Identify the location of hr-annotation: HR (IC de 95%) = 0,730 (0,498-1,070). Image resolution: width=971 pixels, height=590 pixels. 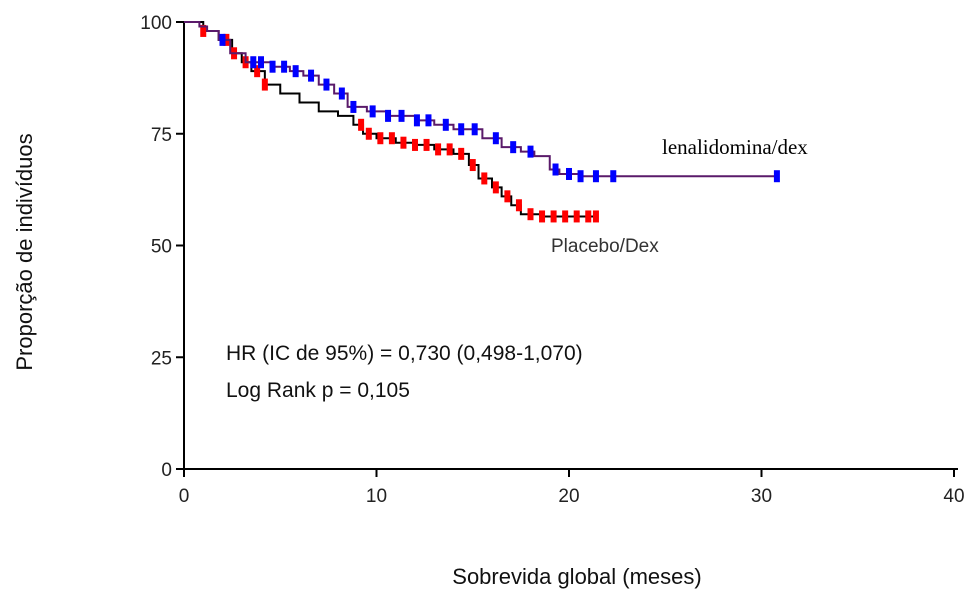
(404, 353).